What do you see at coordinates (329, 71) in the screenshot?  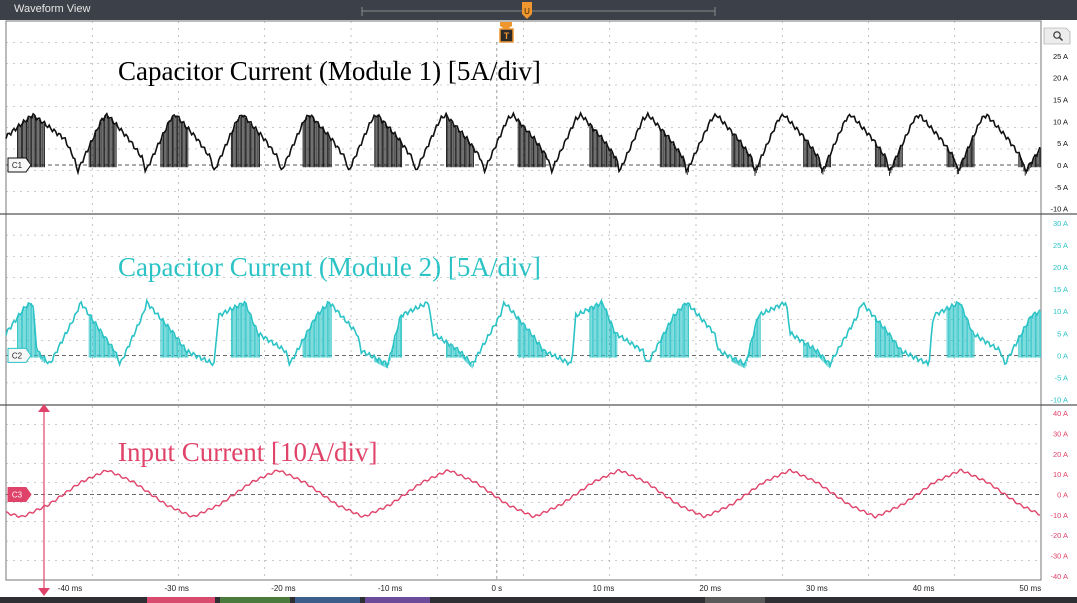 I see `annotation-c1: Capacitor Current (Module 1) [5A/div]` at bounding box center [329, 71].